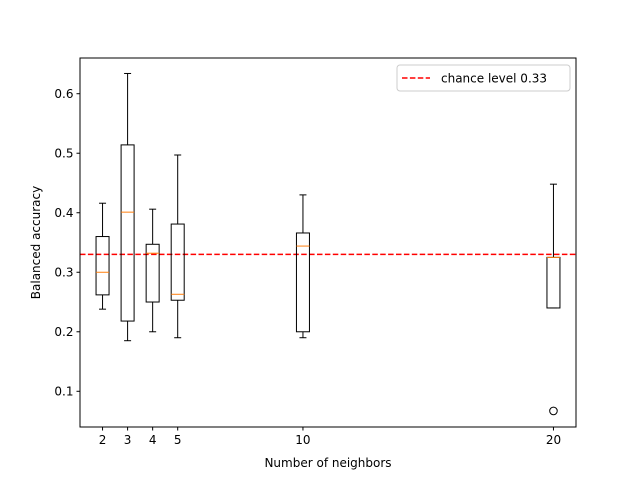 The height and width of the screenshot is (480, 640). What do you see at coordinates (63, 391) in the screenshot?
I see `y-tick-label: 0.1` at bounding box center [63, 391].